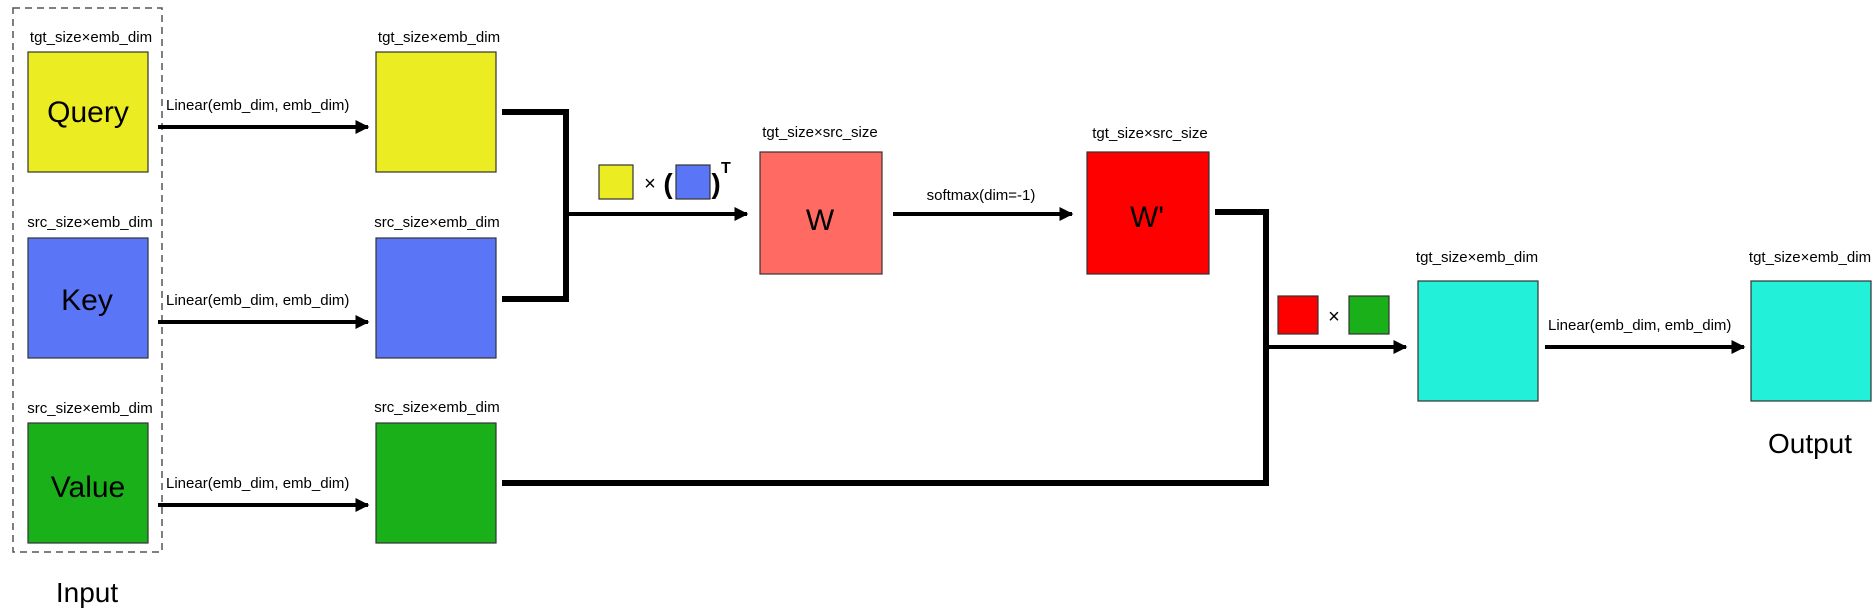 The image size is (1876, 612). Describe the element at coordinates (650, 184) in the screenshot. I see `formula-times: ×` at that location.